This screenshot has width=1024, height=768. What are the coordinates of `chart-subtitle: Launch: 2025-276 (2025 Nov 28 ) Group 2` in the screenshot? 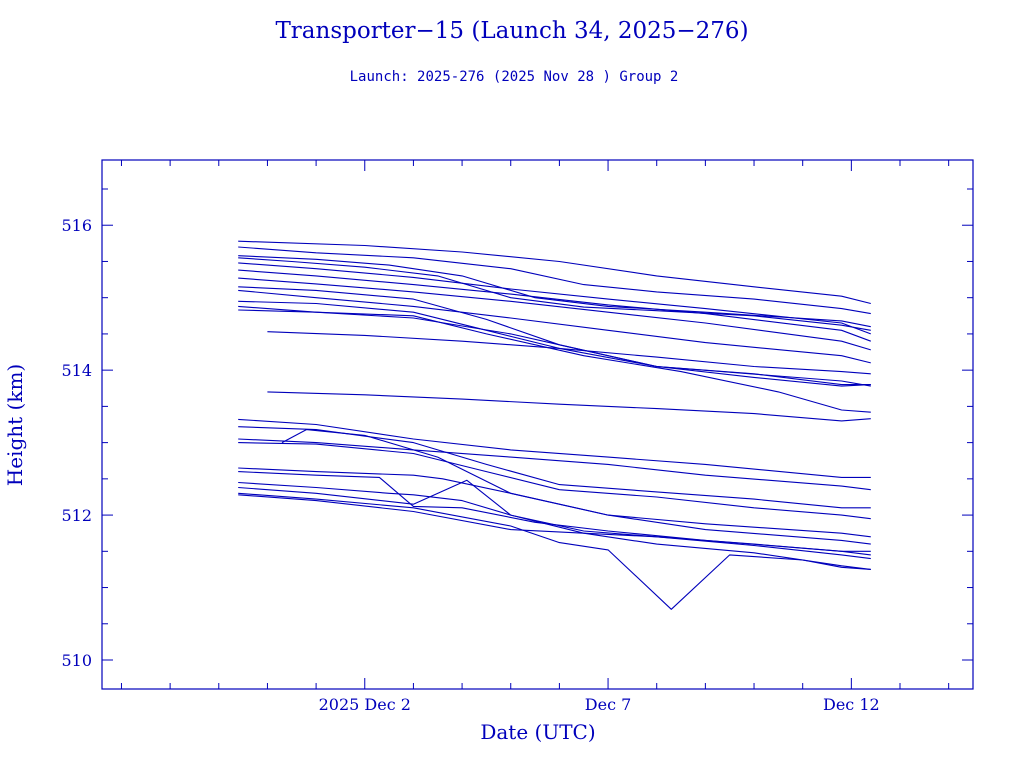 It's located at (514, 77).